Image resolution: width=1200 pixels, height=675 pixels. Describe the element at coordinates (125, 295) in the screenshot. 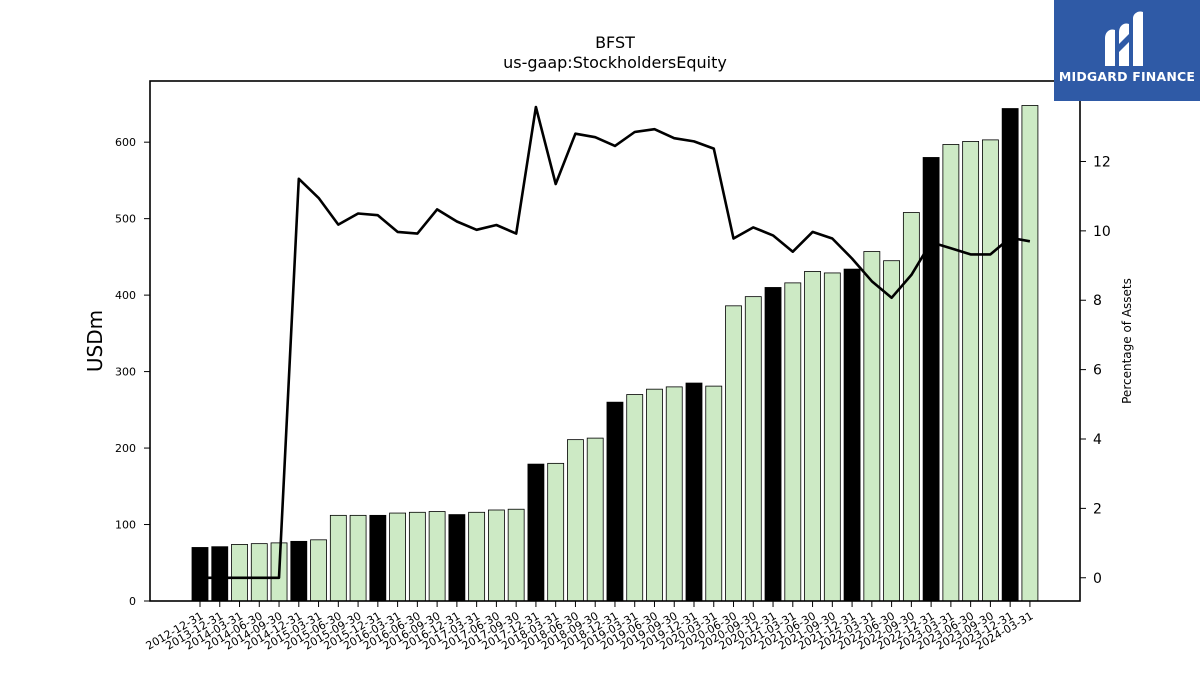

I see `y-tick-label-400: 400` at that location.